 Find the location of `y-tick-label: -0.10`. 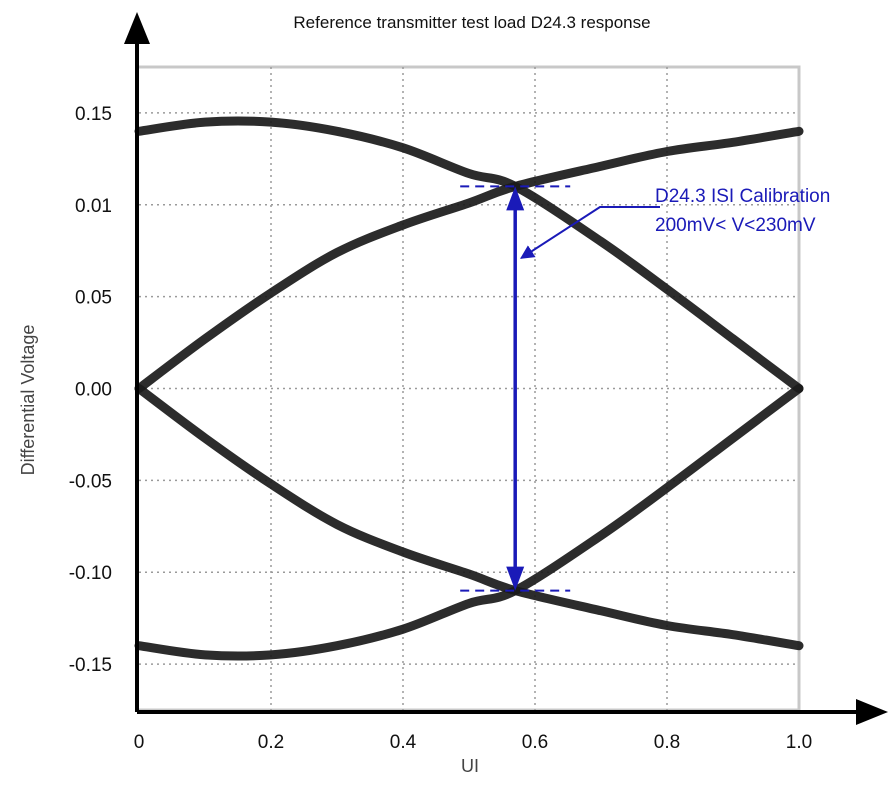

y-tick-label: -0.10 is located at coordinates (90, 573).